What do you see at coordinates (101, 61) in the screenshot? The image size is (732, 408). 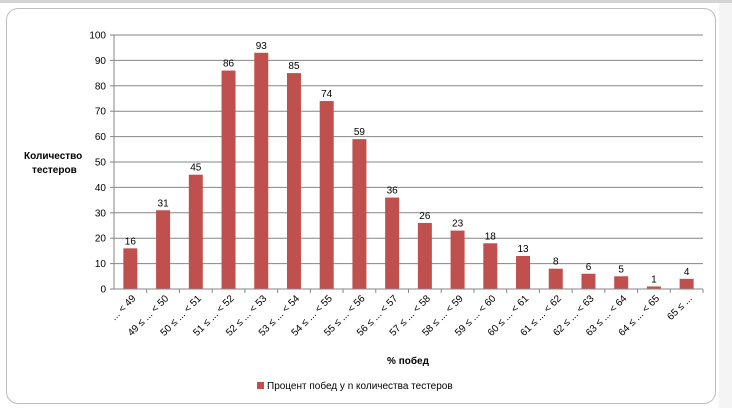 I see `y-tick-label: 90` at bounding box center [101, 61].